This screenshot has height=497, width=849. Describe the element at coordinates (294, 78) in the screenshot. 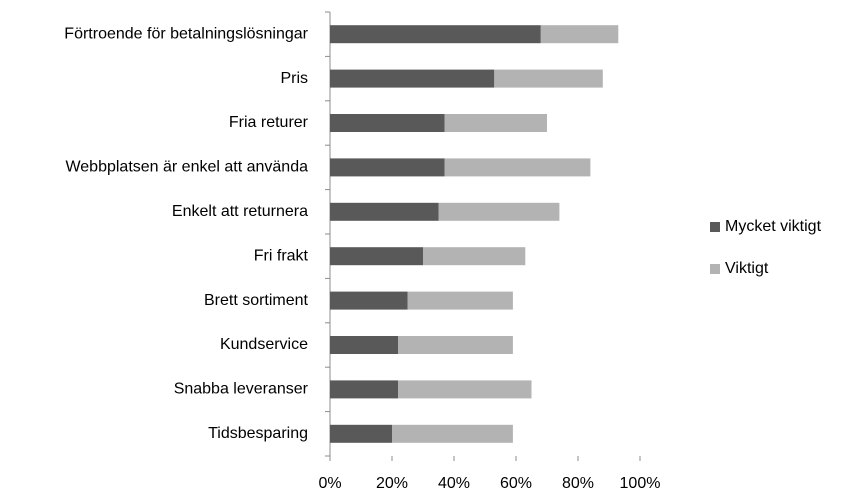

I see `y-tick-label: Pris` at that location.